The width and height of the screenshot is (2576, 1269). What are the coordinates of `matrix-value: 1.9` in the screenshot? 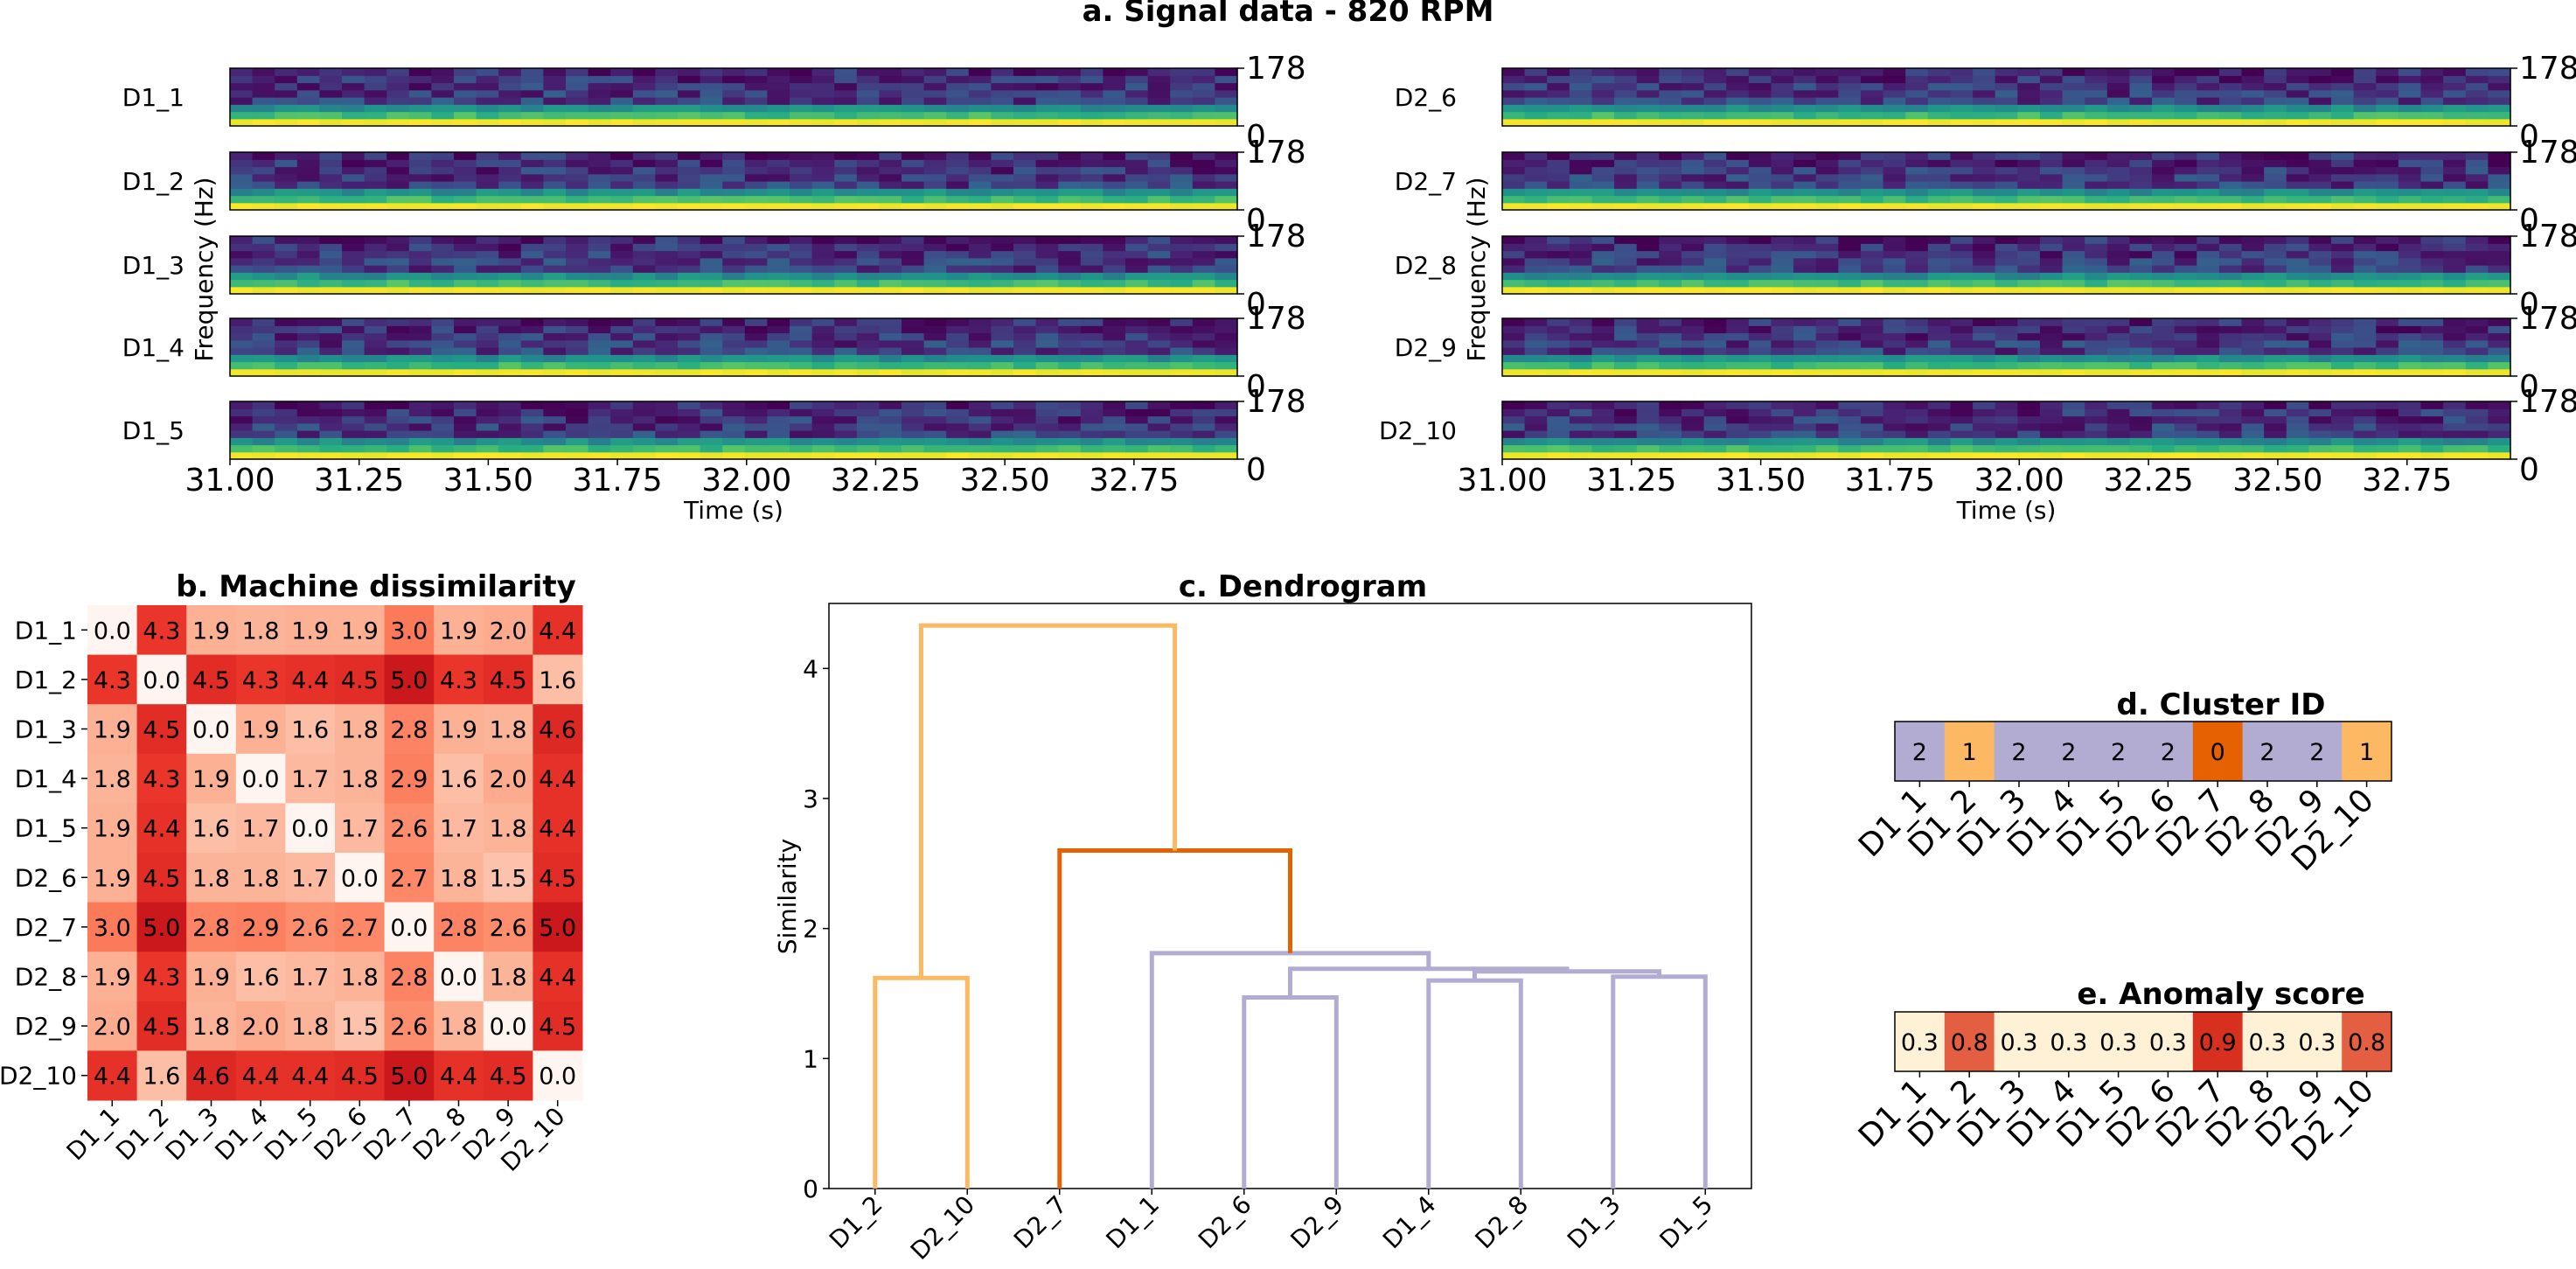 It's located at (458, 631).